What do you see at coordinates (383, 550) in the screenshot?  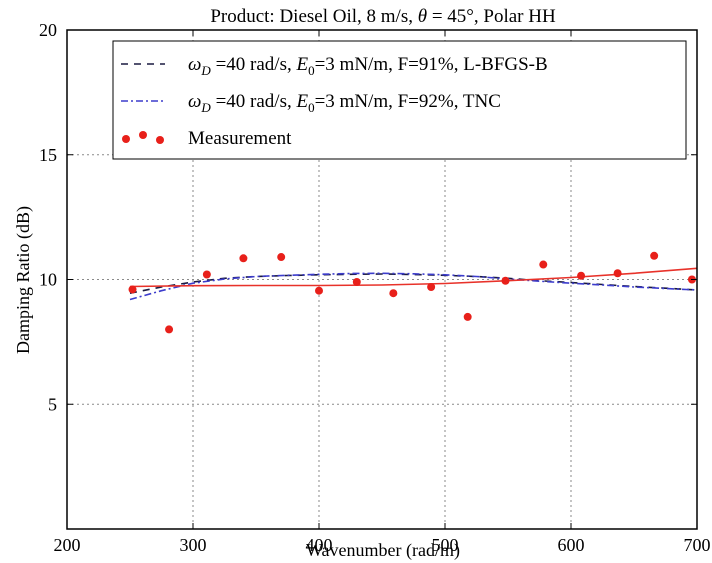 I see `x-axis-label: Wavenumber (rad/m)` at bounding box center [383, 550].